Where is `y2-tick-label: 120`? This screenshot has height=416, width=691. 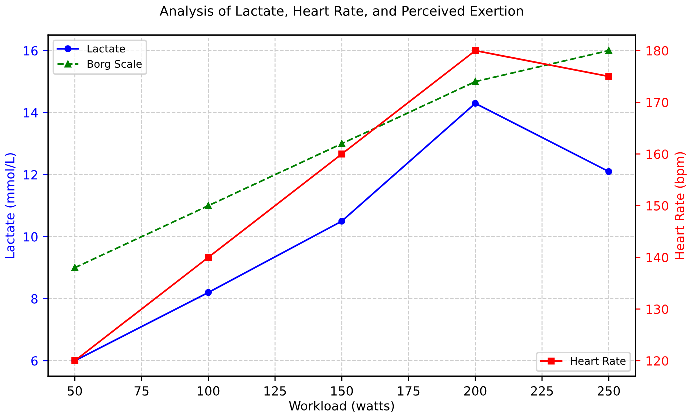
y2-tick-label: 120 is located at coordinates (657, 361).